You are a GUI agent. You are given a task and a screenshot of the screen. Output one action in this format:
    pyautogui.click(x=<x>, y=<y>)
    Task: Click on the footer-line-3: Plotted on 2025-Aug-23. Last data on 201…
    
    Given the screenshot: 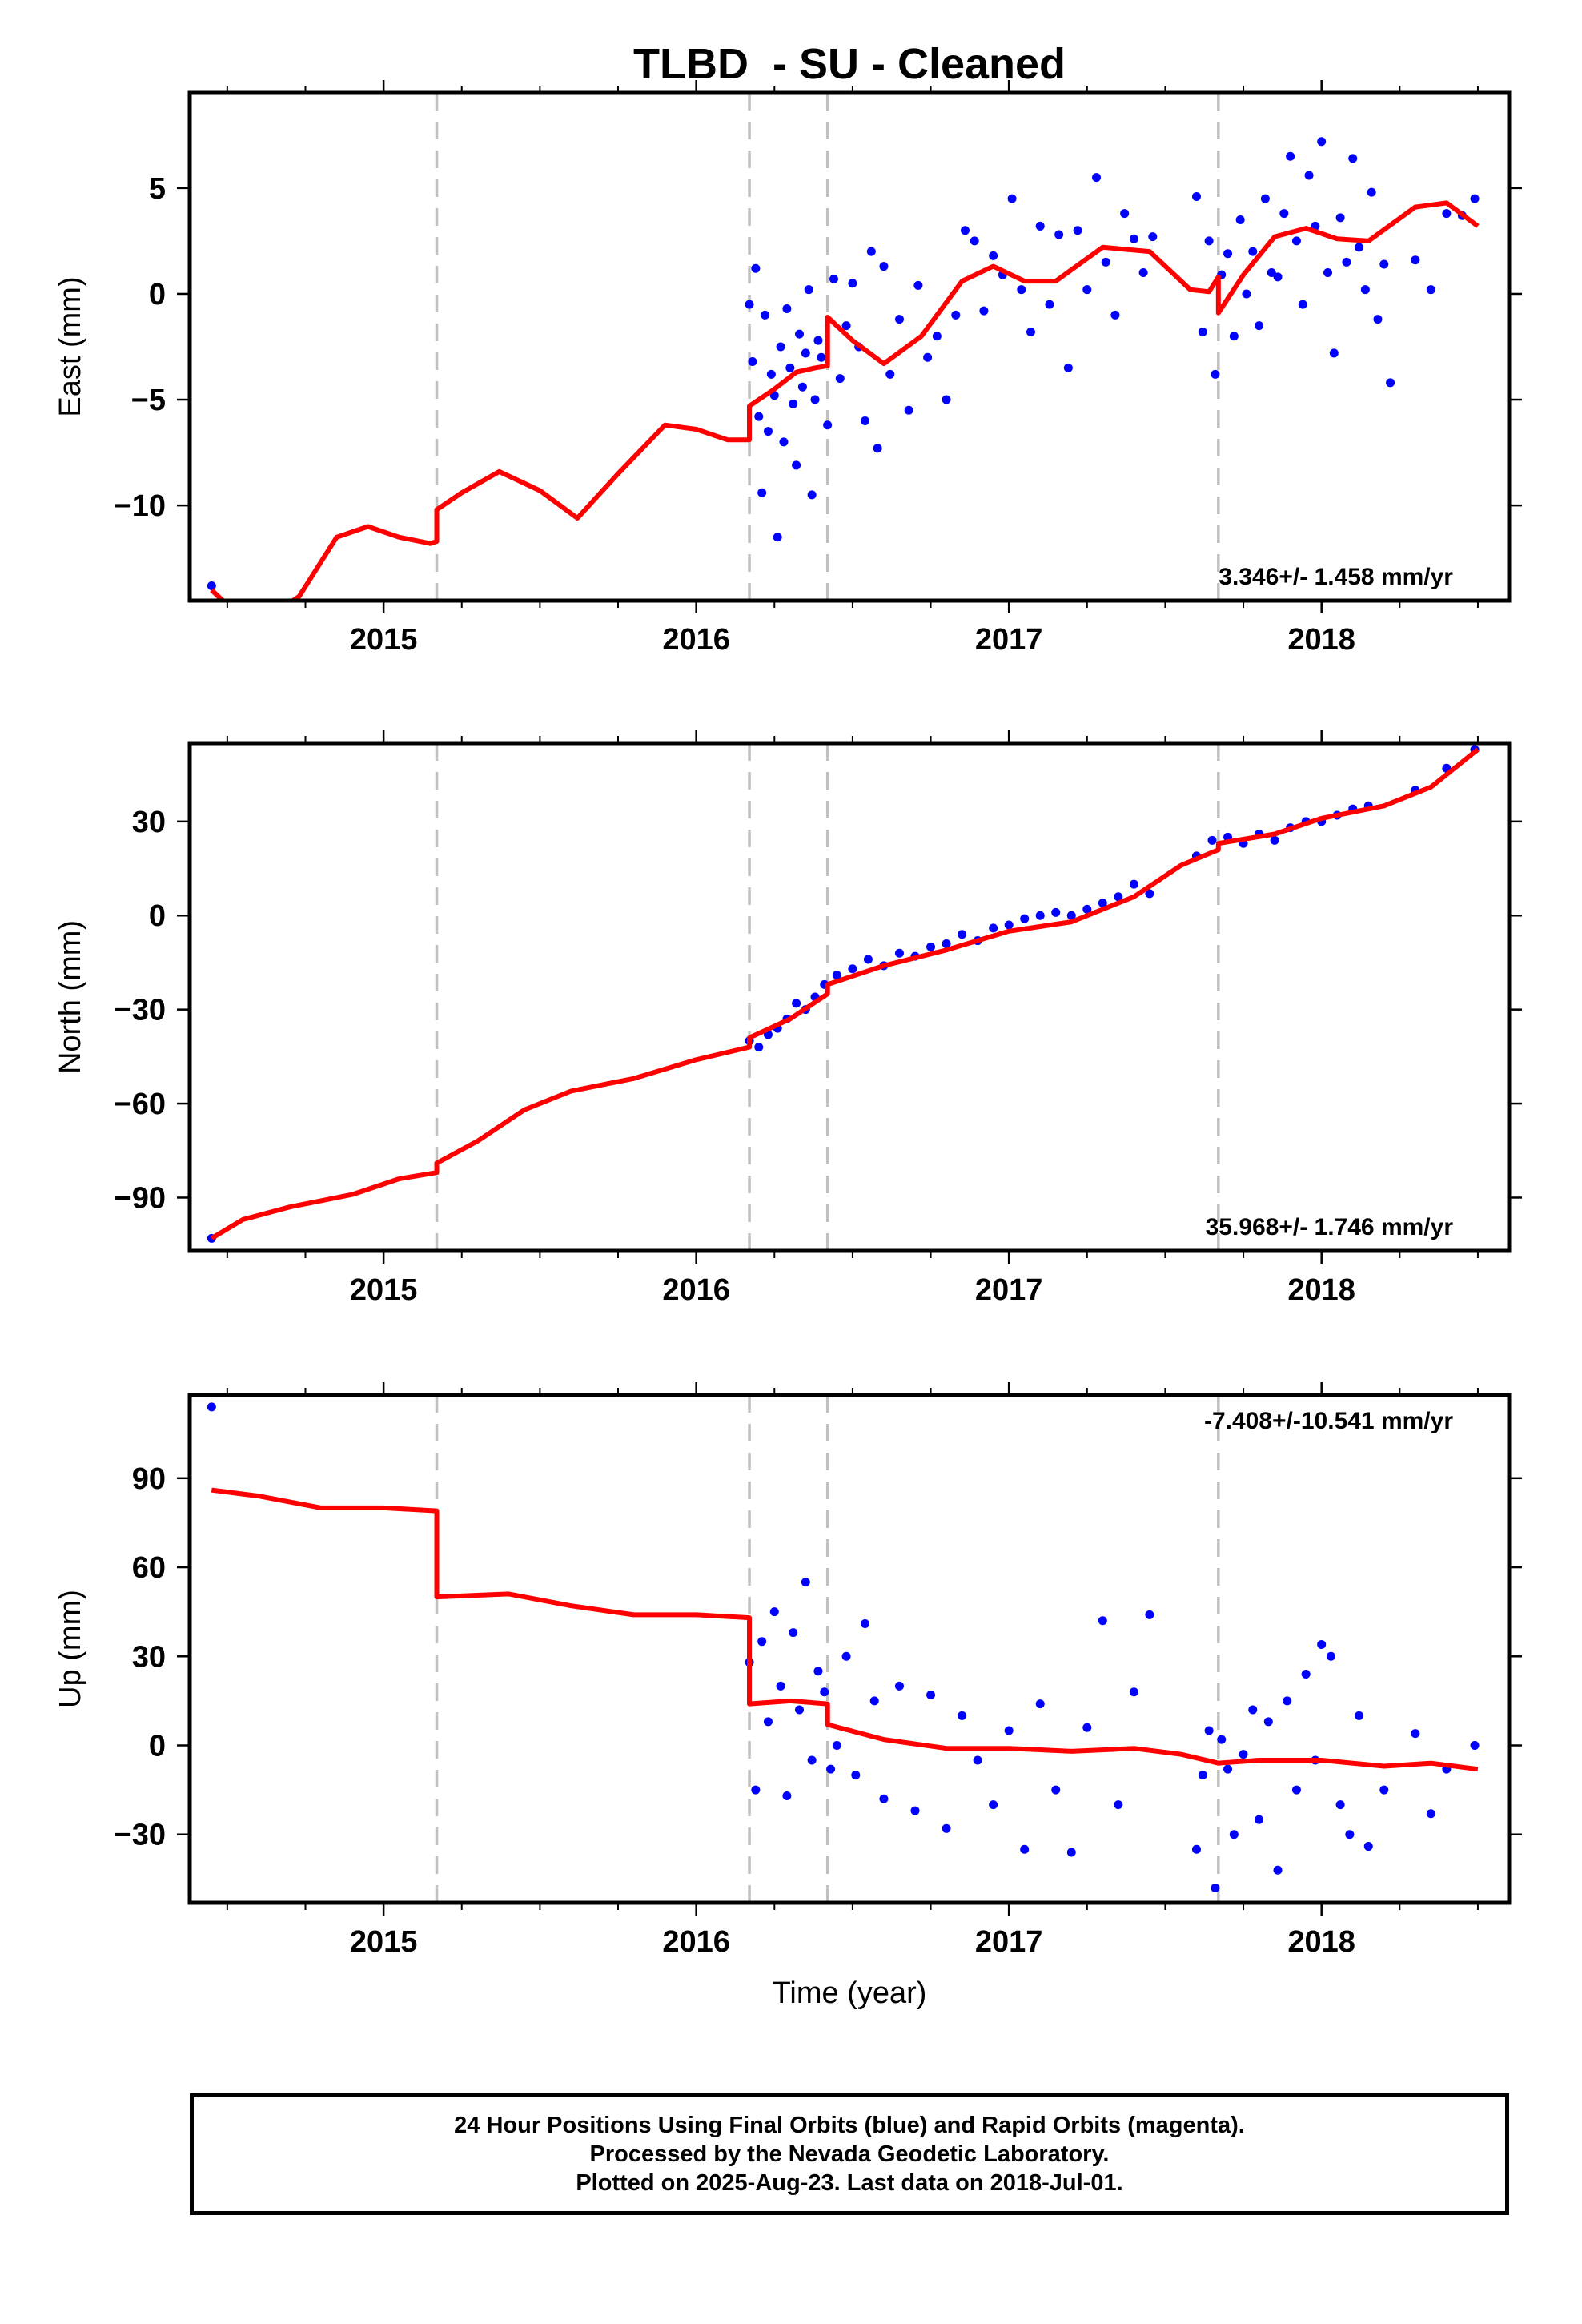 What is the action you would take?
    pyautogui.click(x=849, y=2183)
    